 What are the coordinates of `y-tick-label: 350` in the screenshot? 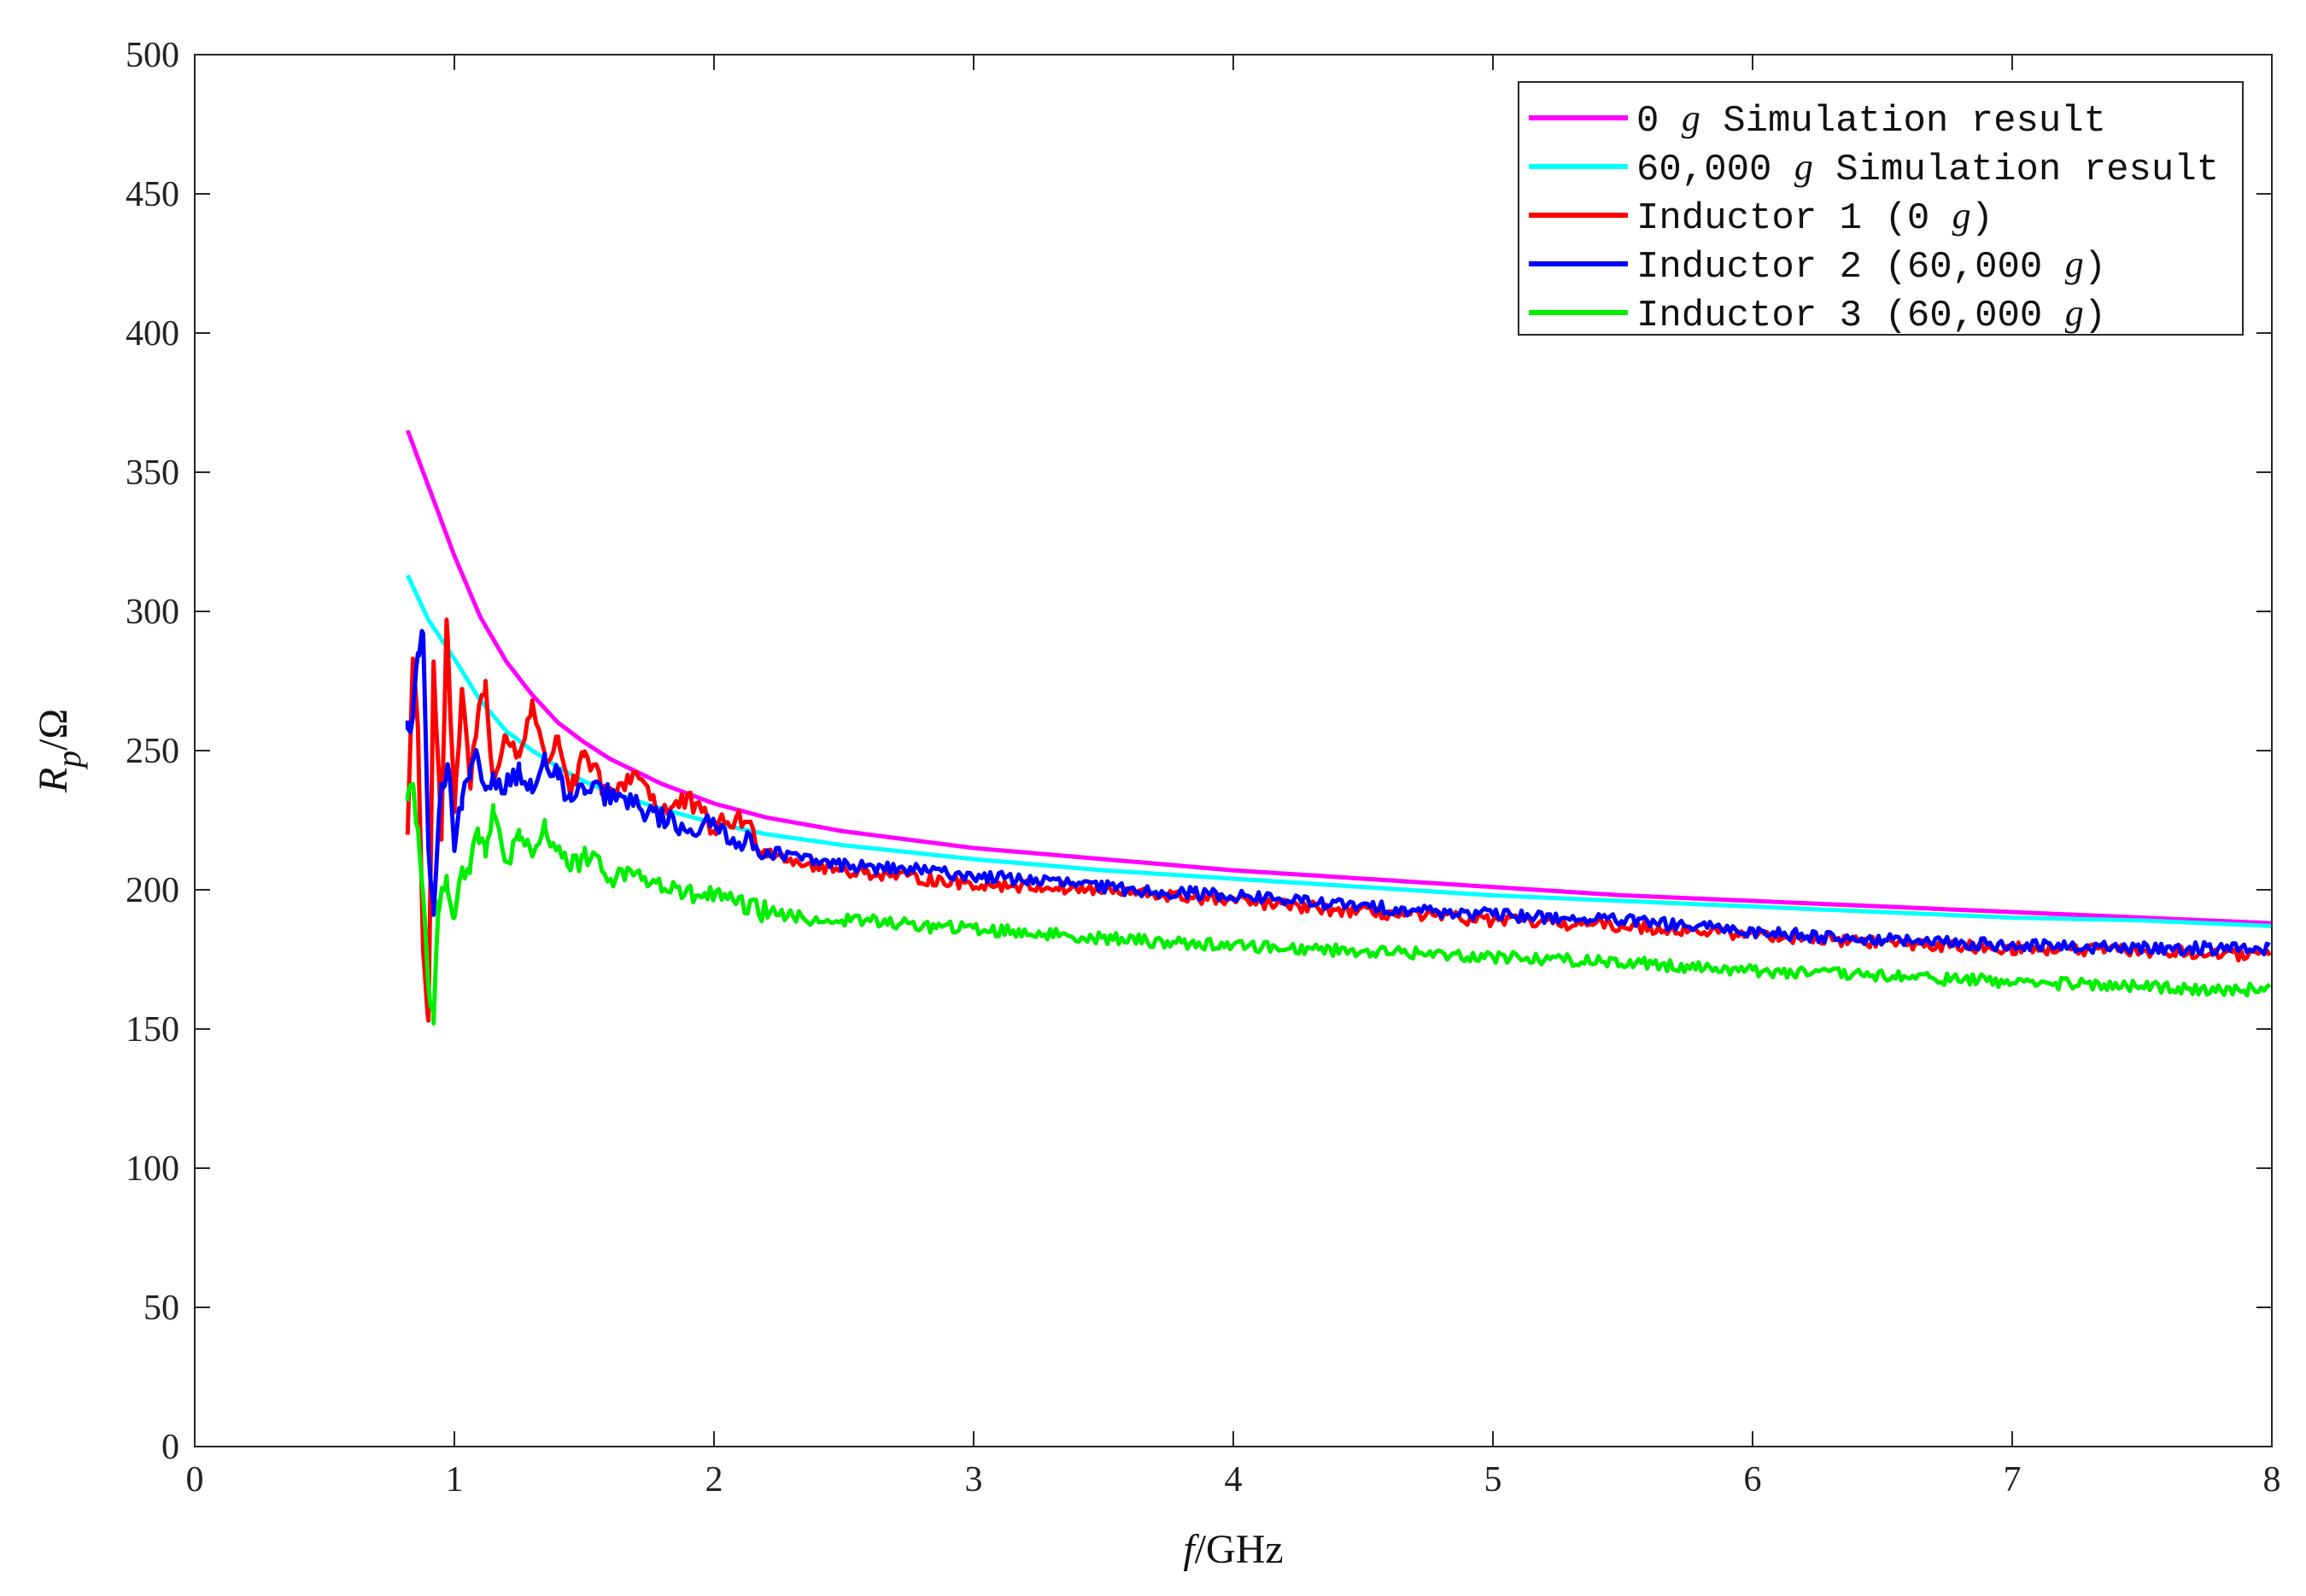 It's located at (152, 473).